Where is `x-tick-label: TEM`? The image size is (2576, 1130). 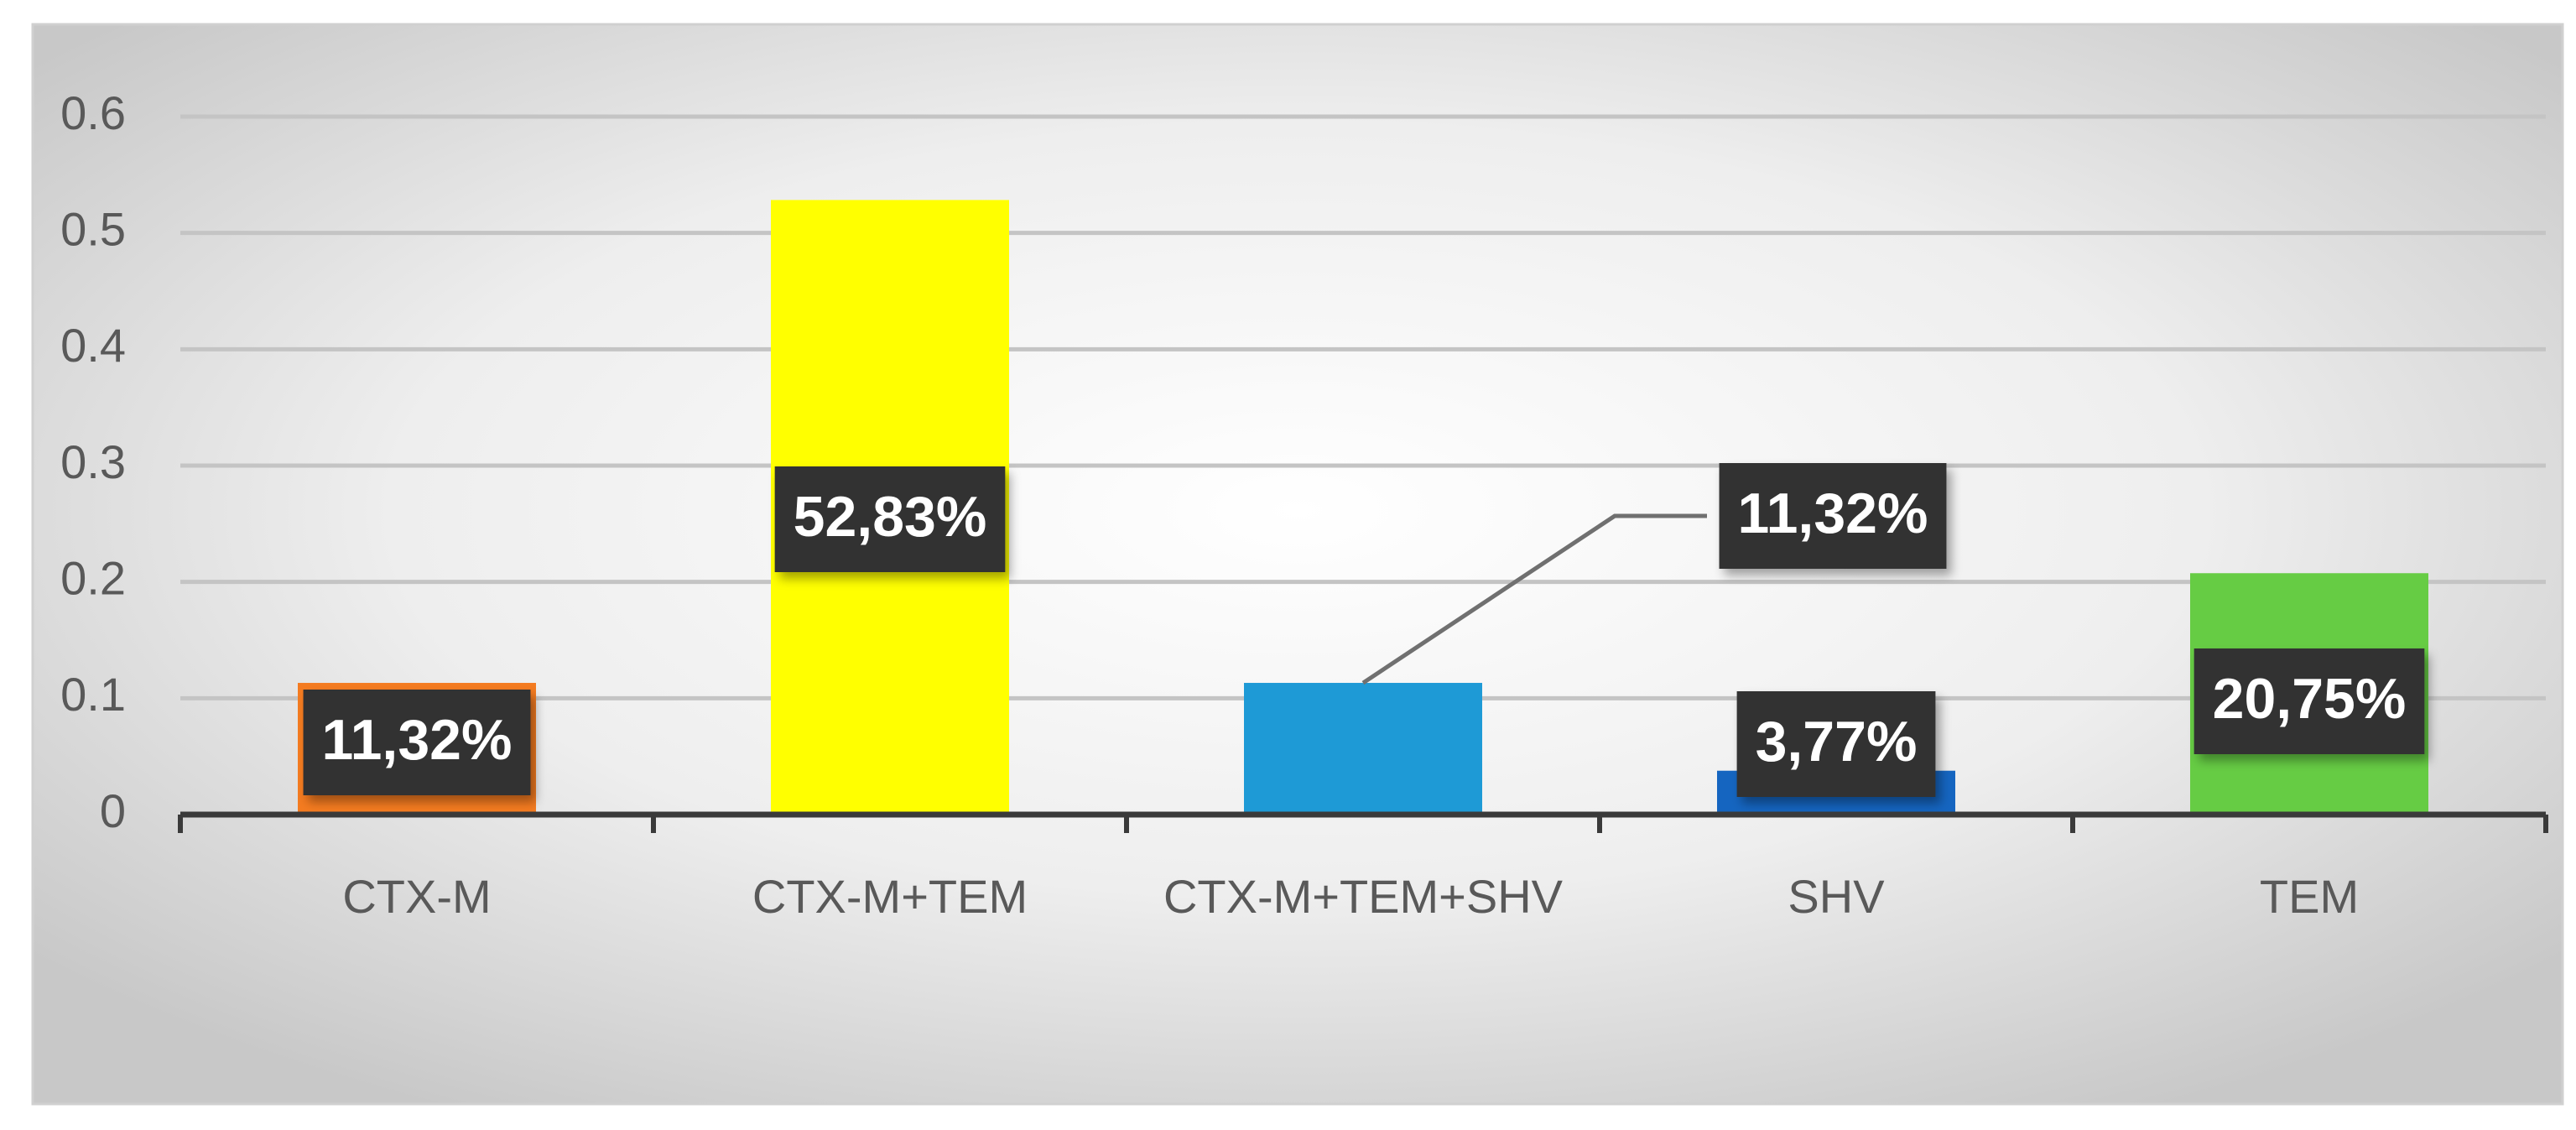
x-tick-label: TEM is located at coordinates (2309, 896).